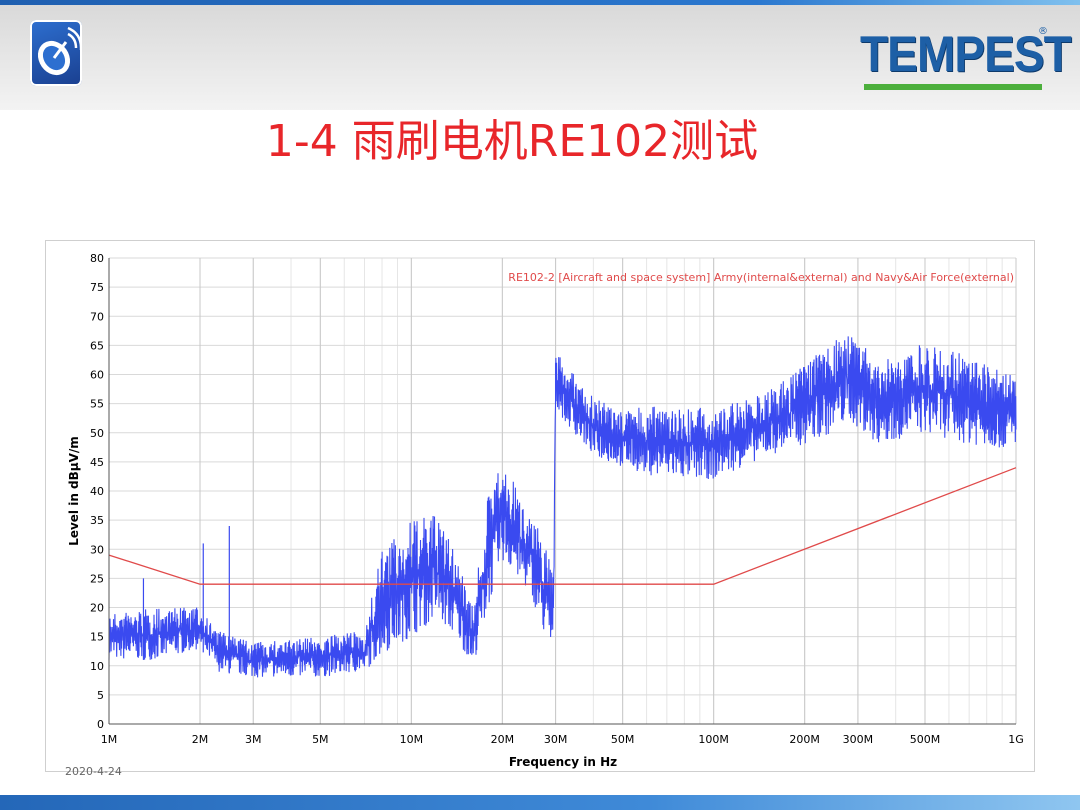 This screenshot has height=810, width=1080. I want to click on y-tick-label: 5, so click(100, 695).